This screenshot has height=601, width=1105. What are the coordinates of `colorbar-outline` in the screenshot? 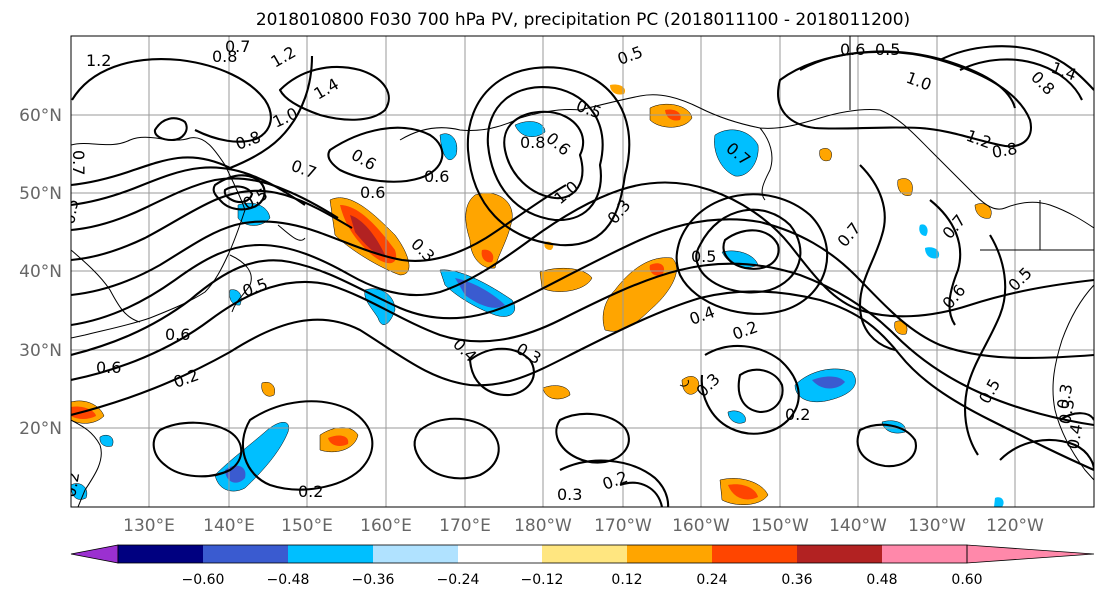 It's located at (542, 554).